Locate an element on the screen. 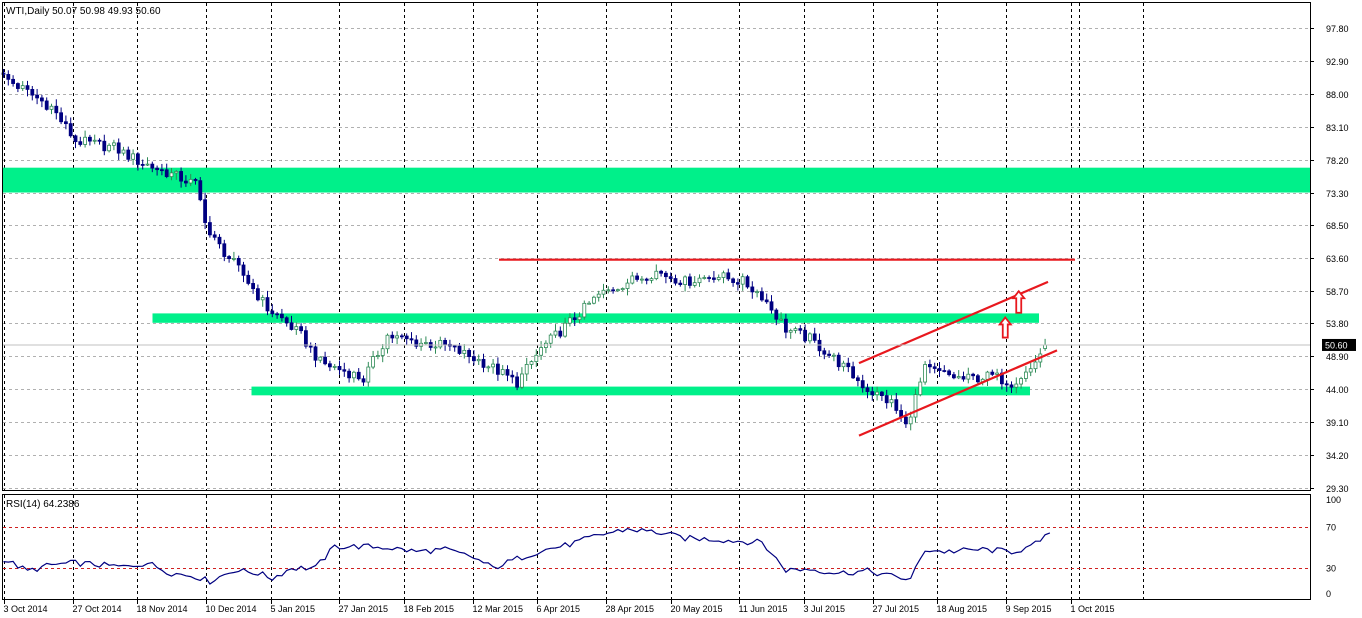  rsi-label: RSI(14) 64.2386 is located at coordinates (43, 504).